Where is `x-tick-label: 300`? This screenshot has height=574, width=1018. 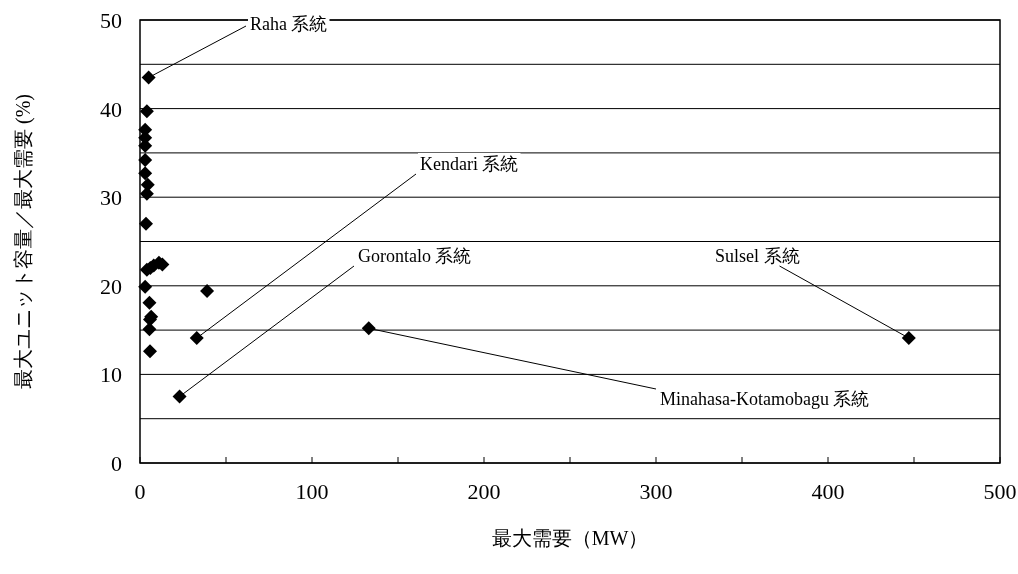
x-tick-label: 300 is located at coordinates (656, 491).